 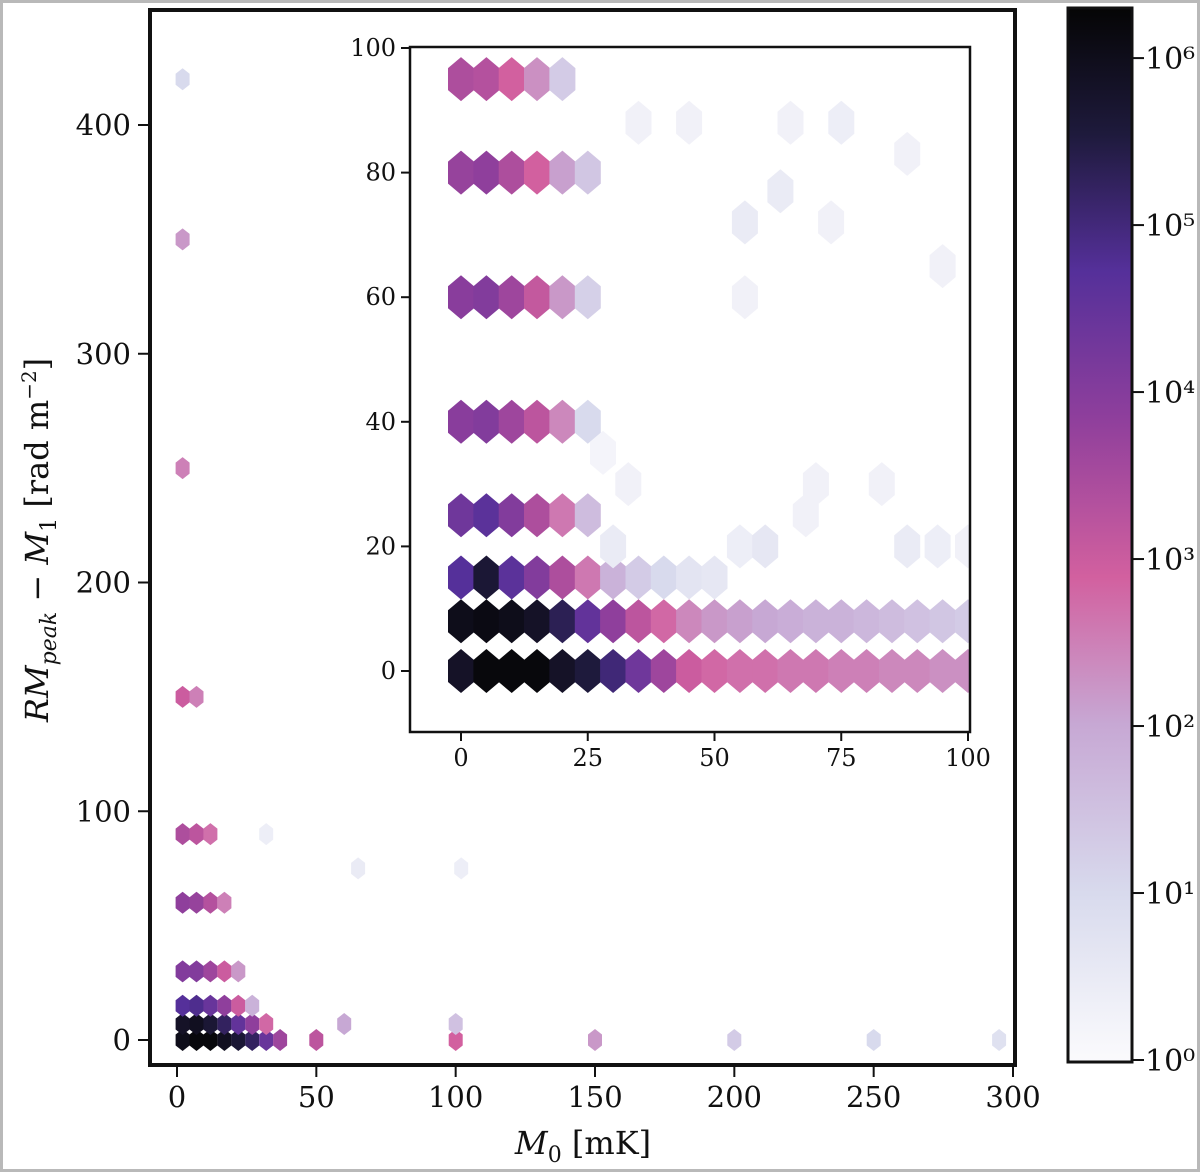 I want to click on colorbar-tick-label: 10¹, so click(x=1170, y=894).